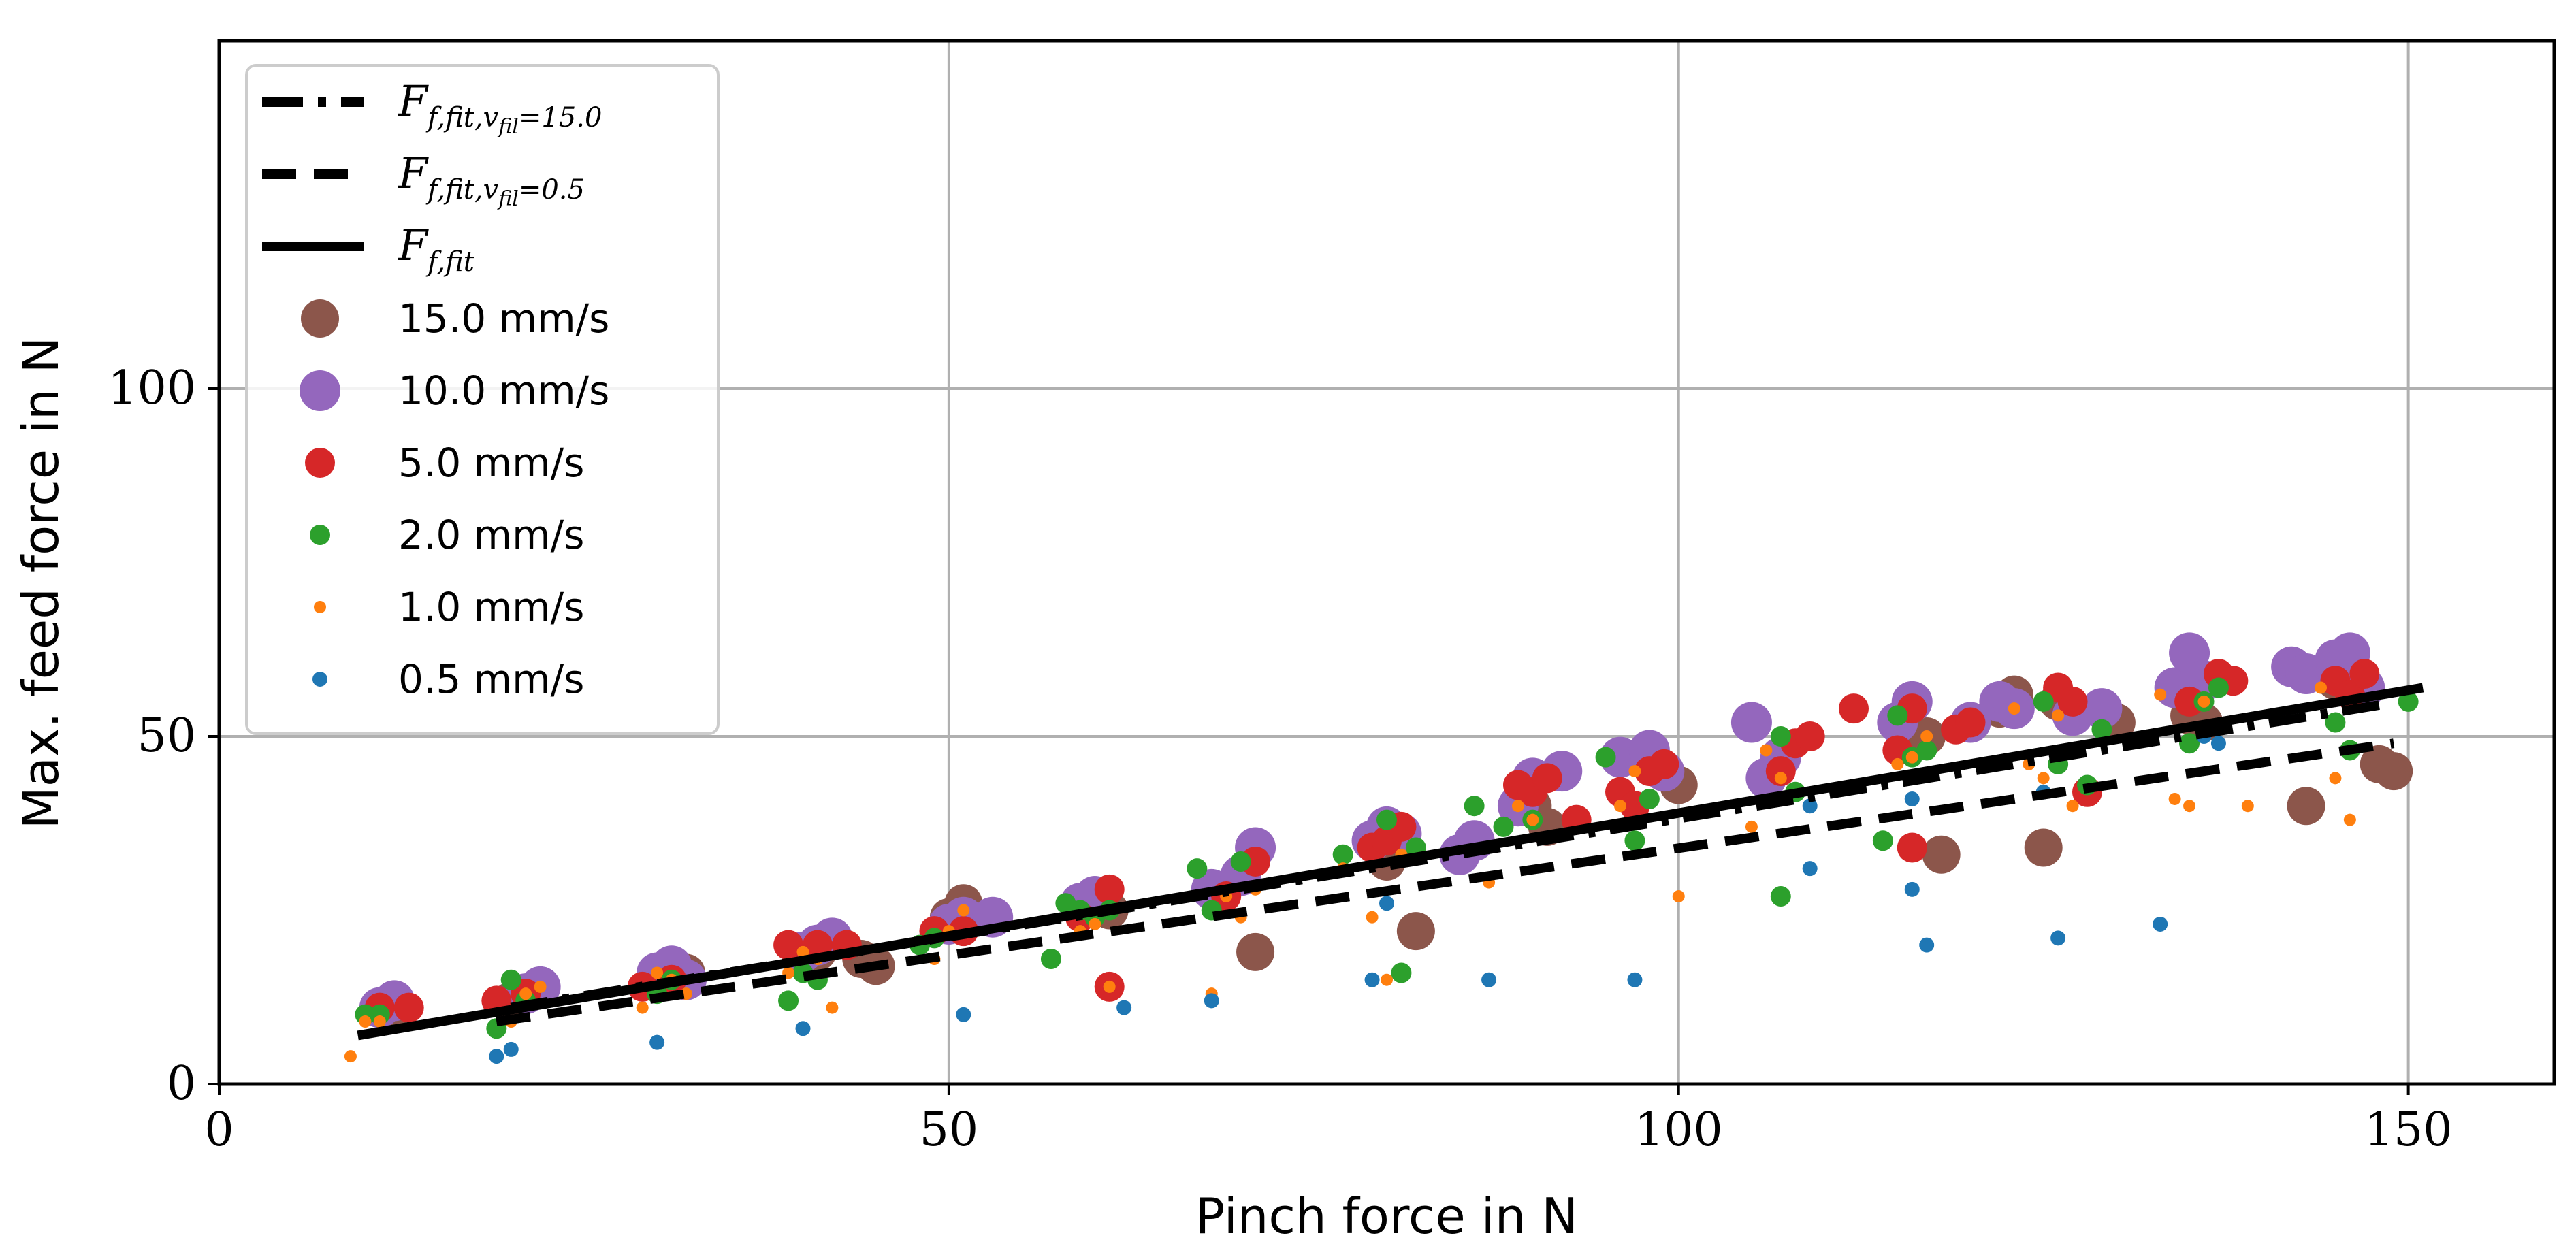 The width and height of the screenshot is (2576, 1257). I want to click on legend-box, so click(483, 399).